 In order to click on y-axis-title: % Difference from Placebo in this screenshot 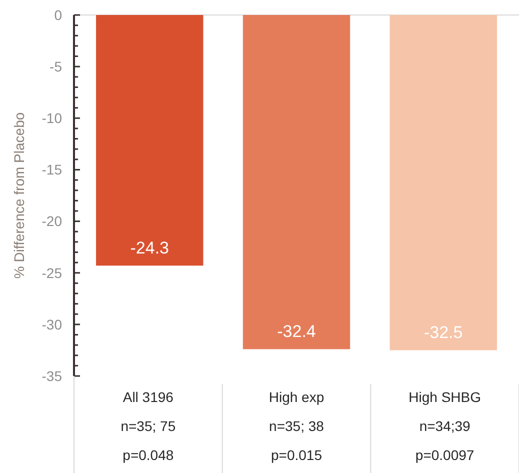, I will do `click(19, 195)`.